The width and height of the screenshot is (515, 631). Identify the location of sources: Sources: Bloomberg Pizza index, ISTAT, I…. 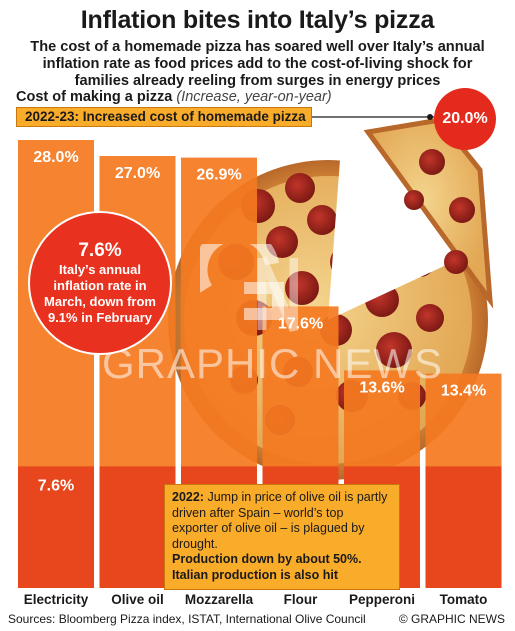
(187, 619).